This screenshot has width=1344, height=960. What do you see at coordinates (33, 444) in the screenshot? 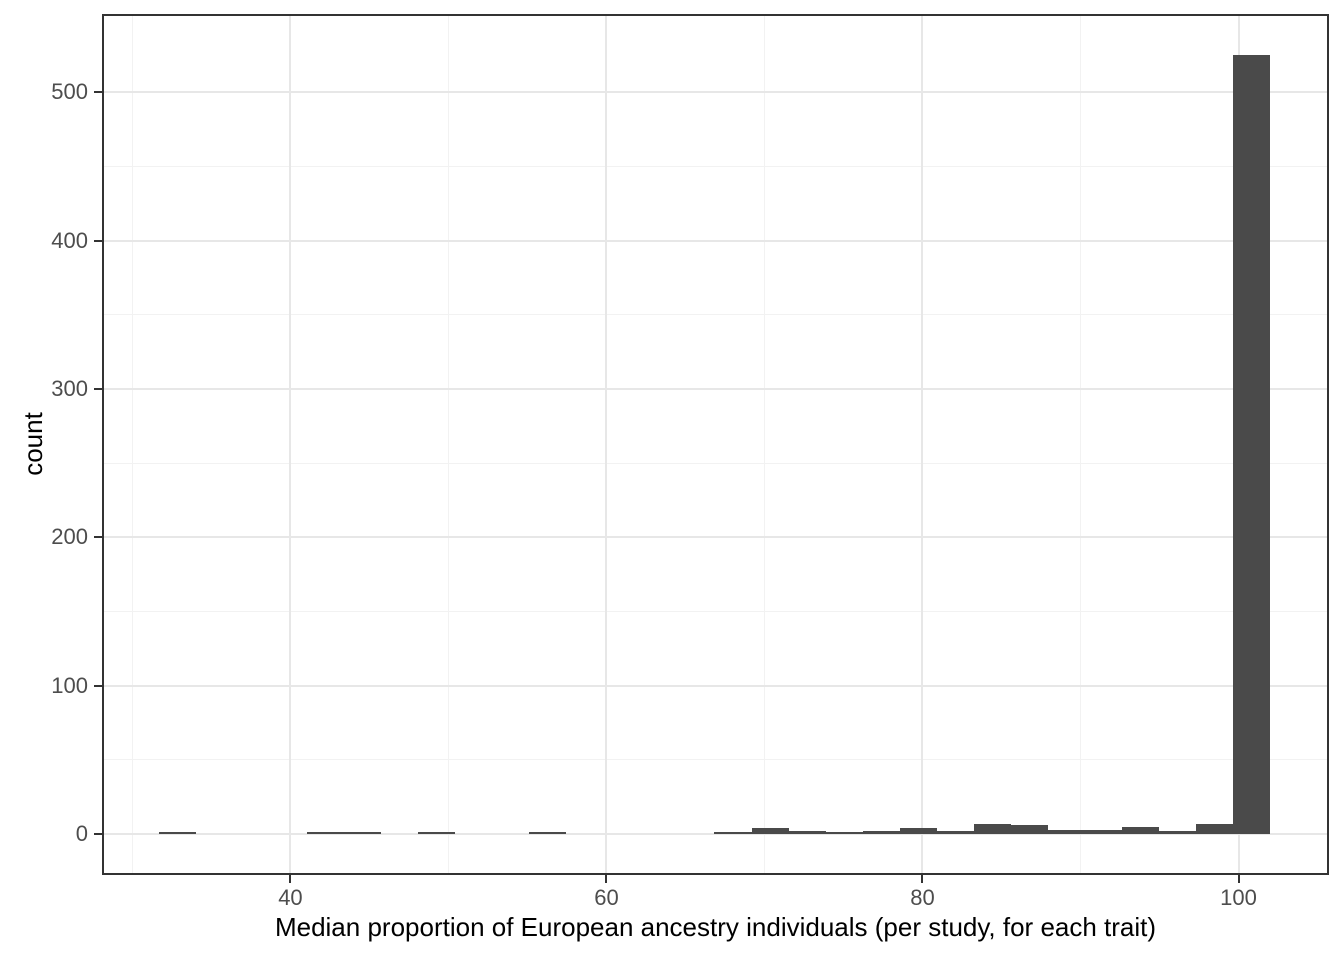
I see `y-axis-title: count` at bounding box center [33, 444].